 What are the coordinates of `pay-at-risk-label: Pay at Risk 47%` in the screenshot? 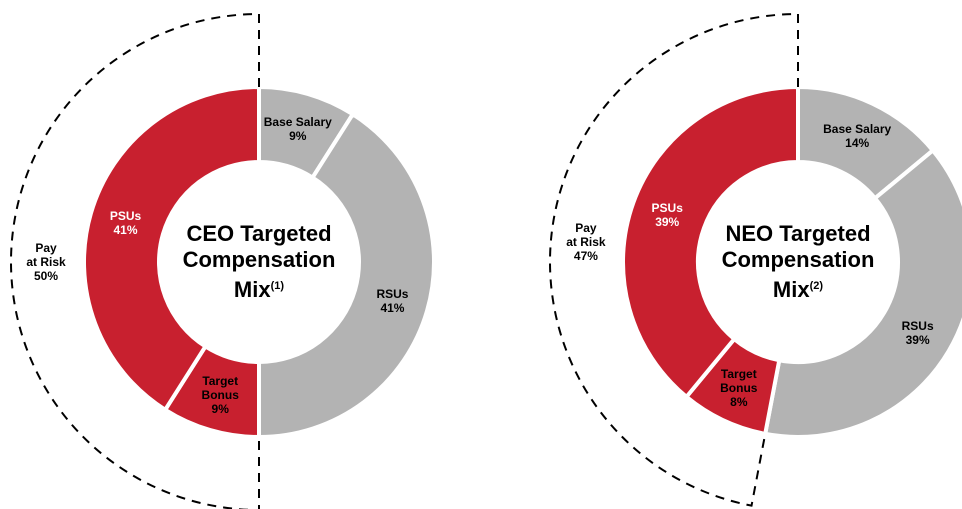 It's located at (585, 242).